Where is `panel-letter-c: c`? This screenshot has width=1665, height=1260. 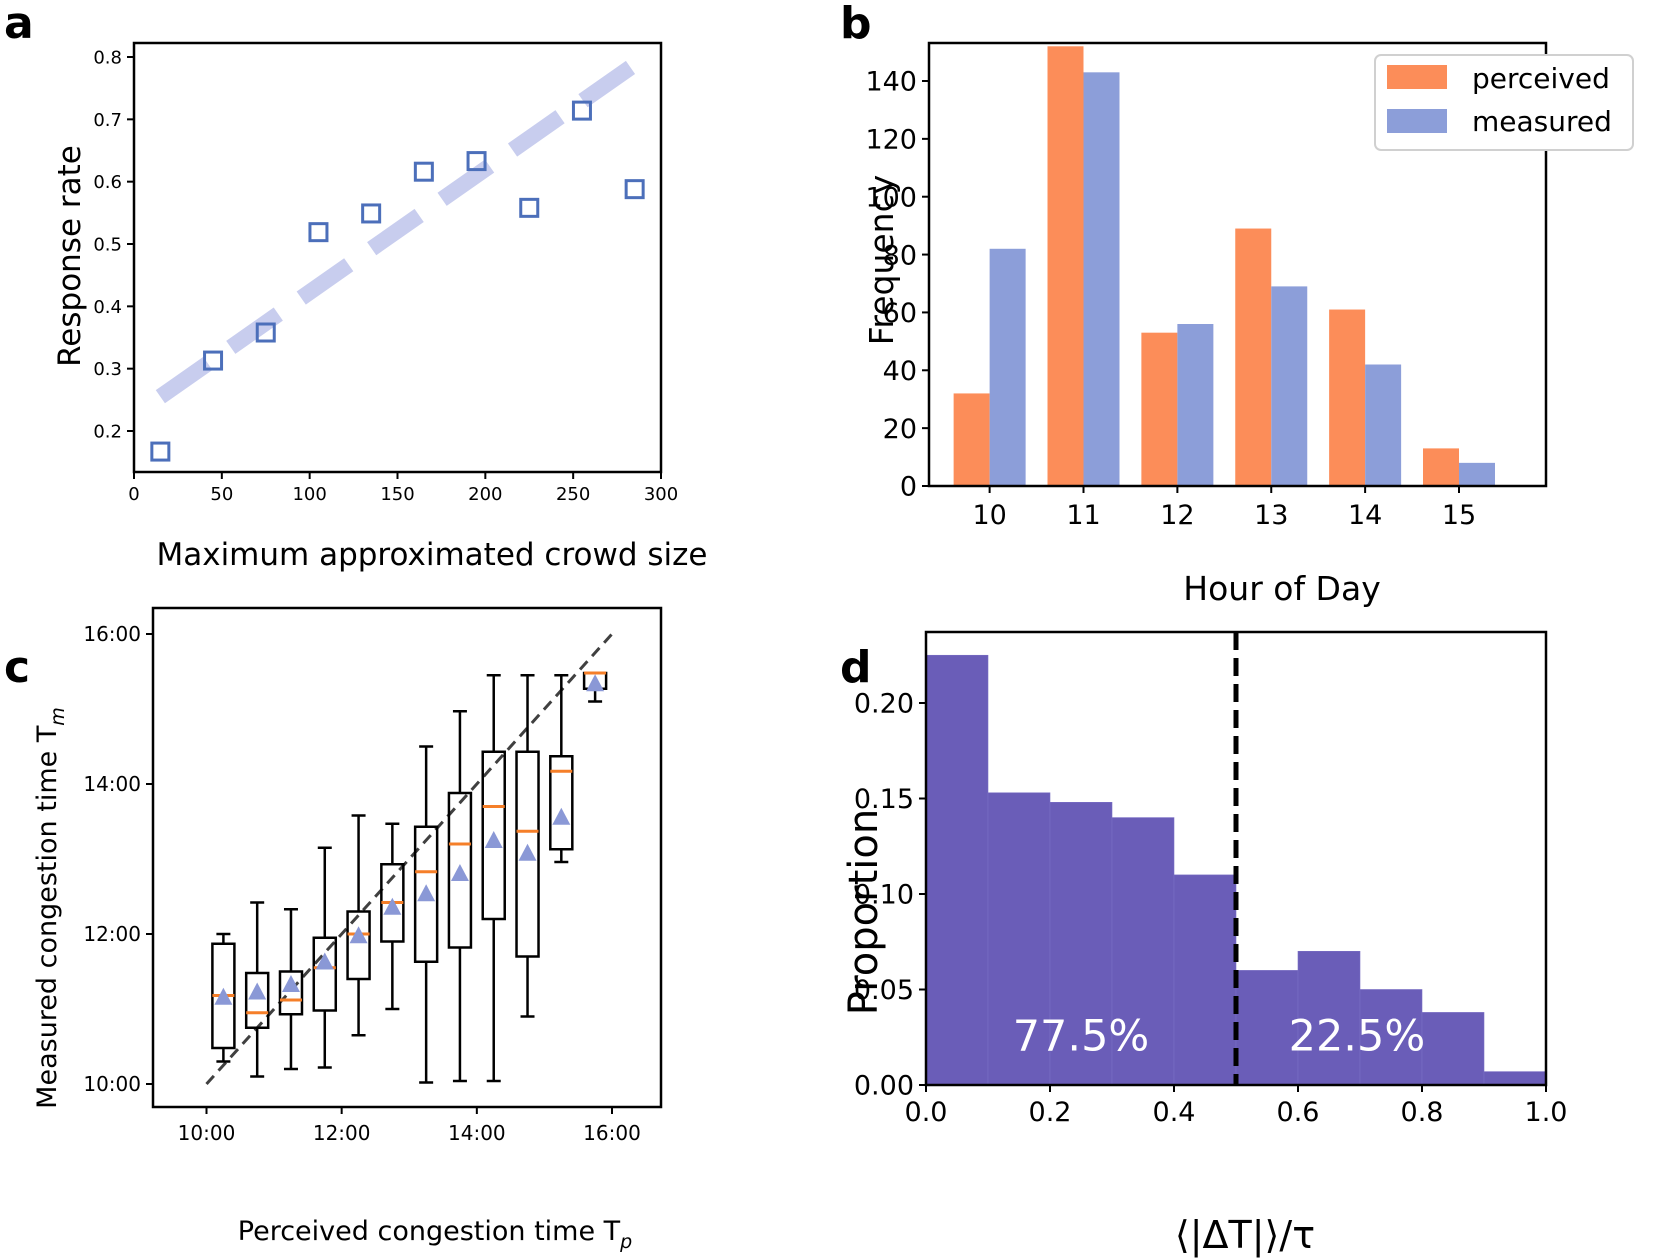 panel-letter-c: c is located at coordinates (17, 667).